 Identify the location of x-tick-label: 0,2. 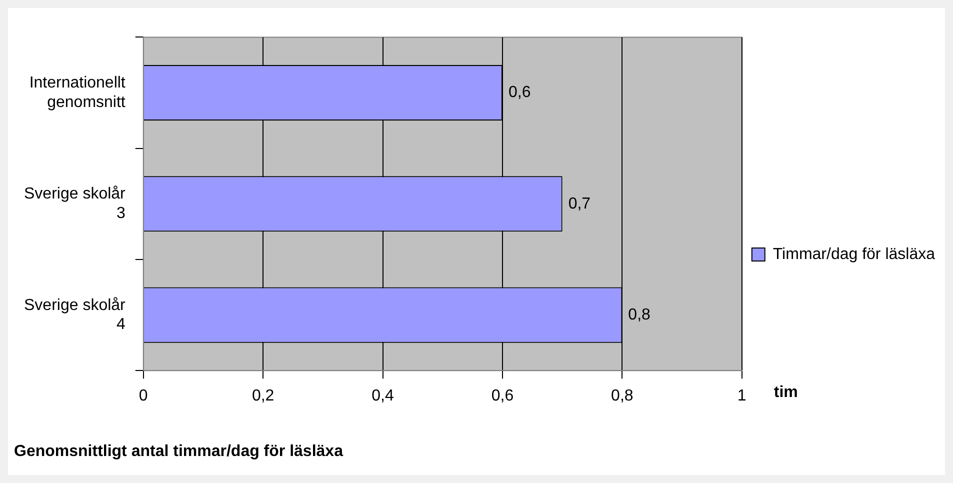
(263, 396).